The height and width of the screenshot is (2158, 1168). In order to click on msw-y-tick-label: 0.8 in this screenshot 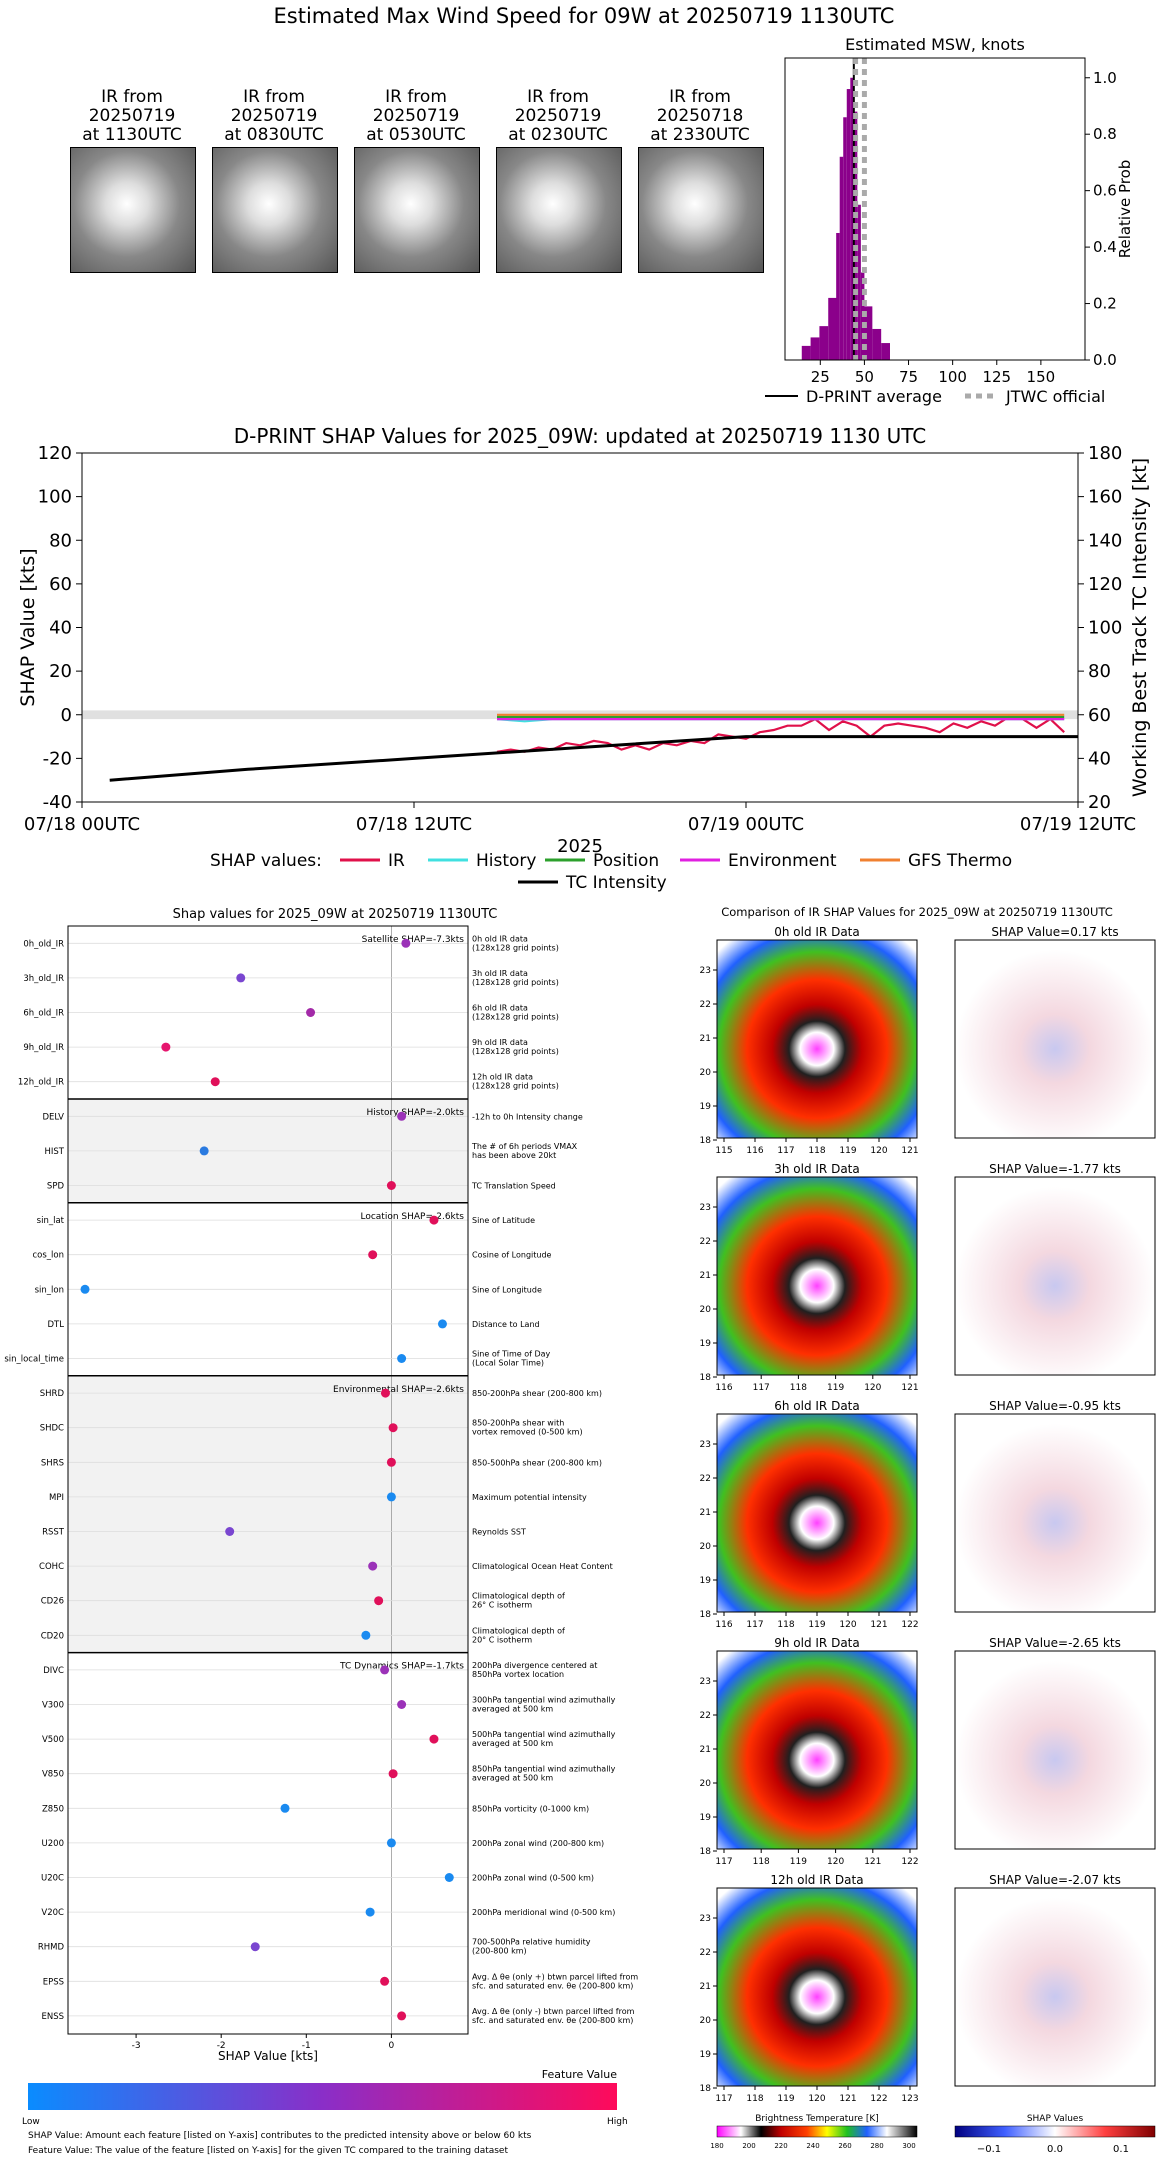, I will do `click(1105, 134)`.